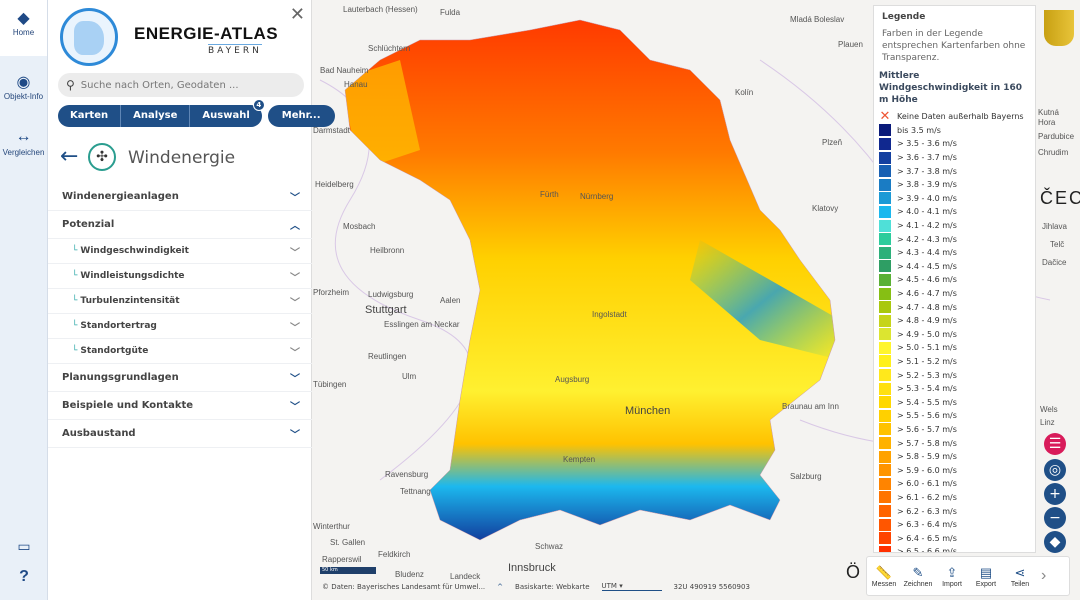  What do you see at coordinates (297, 14) in the screenshot?
I see `close-icon: ✕` at bounding box center [297, 14].